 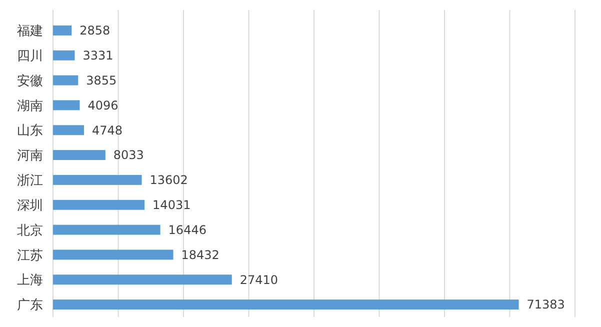 What do you see at coordinates (30, 156) in the screenshot?
I see `y-tick-label: 河南` at bounding box center [30, 156].